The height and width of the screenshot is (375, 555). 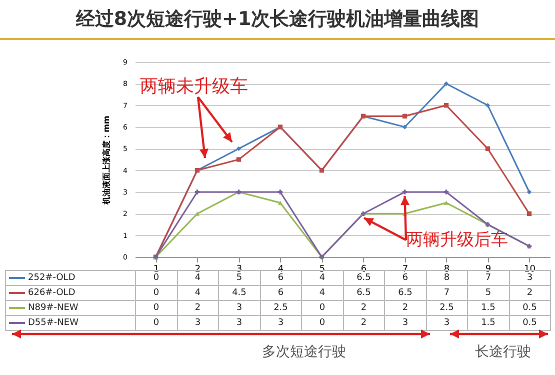 What do you see at coordinates (106, 161) in the screenshot?
I see `y-axis-title: 机油液面上涨高度：mm` at bounding box center [106, 161].